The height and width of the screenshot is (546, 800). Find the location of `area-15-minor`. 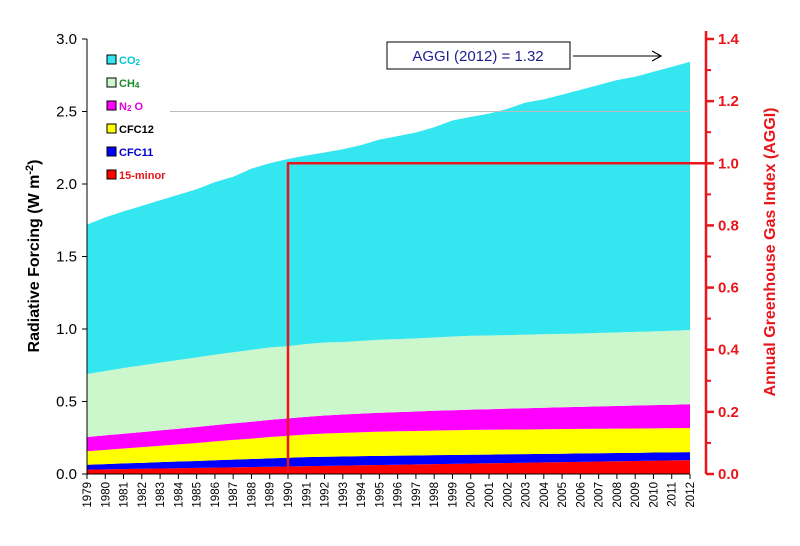

area-15-minor is located at coordinates (388, 467).